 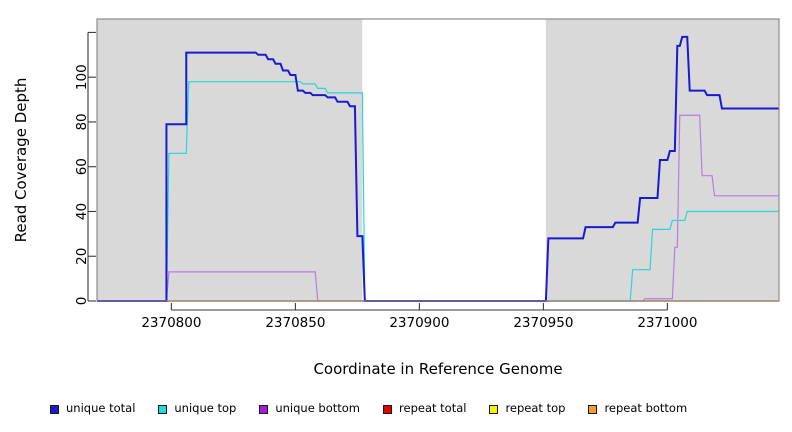 What do you see at coordinates (309, 409) in the screenshot?
I see `legend-item-unique-bottom: unique bottom` at bounding box center [309, 409].